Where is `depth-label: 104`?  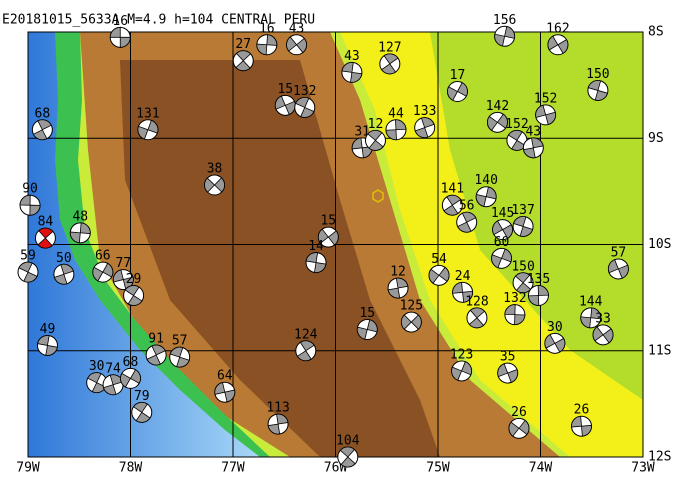 depth-label: 104 is located at coordinates (348, 441).